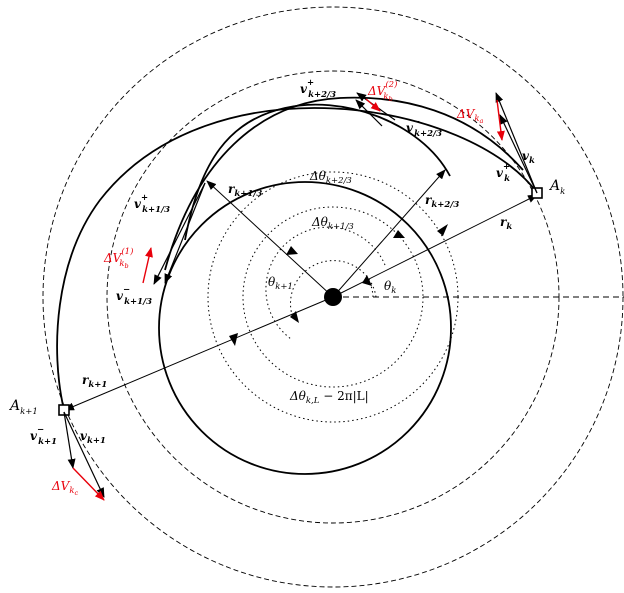 This screenshot has width=624, height=593. Describe the element at coordinates (382, 91) in the screenshot. I see `label-dV-kb2: ΔV(2) kb` at that location.